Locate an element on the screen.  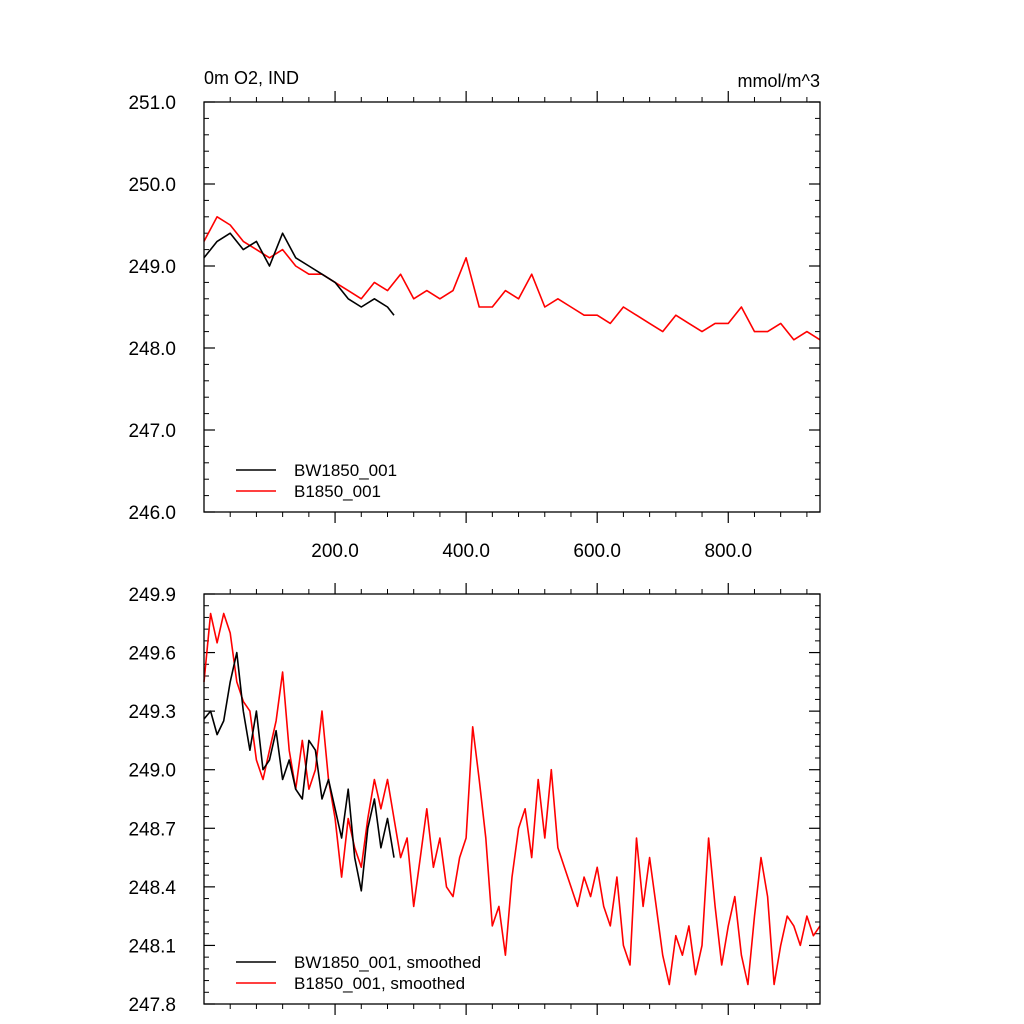
bottom-y-tick-label: 248.4 is located at coordinates (152, 888).